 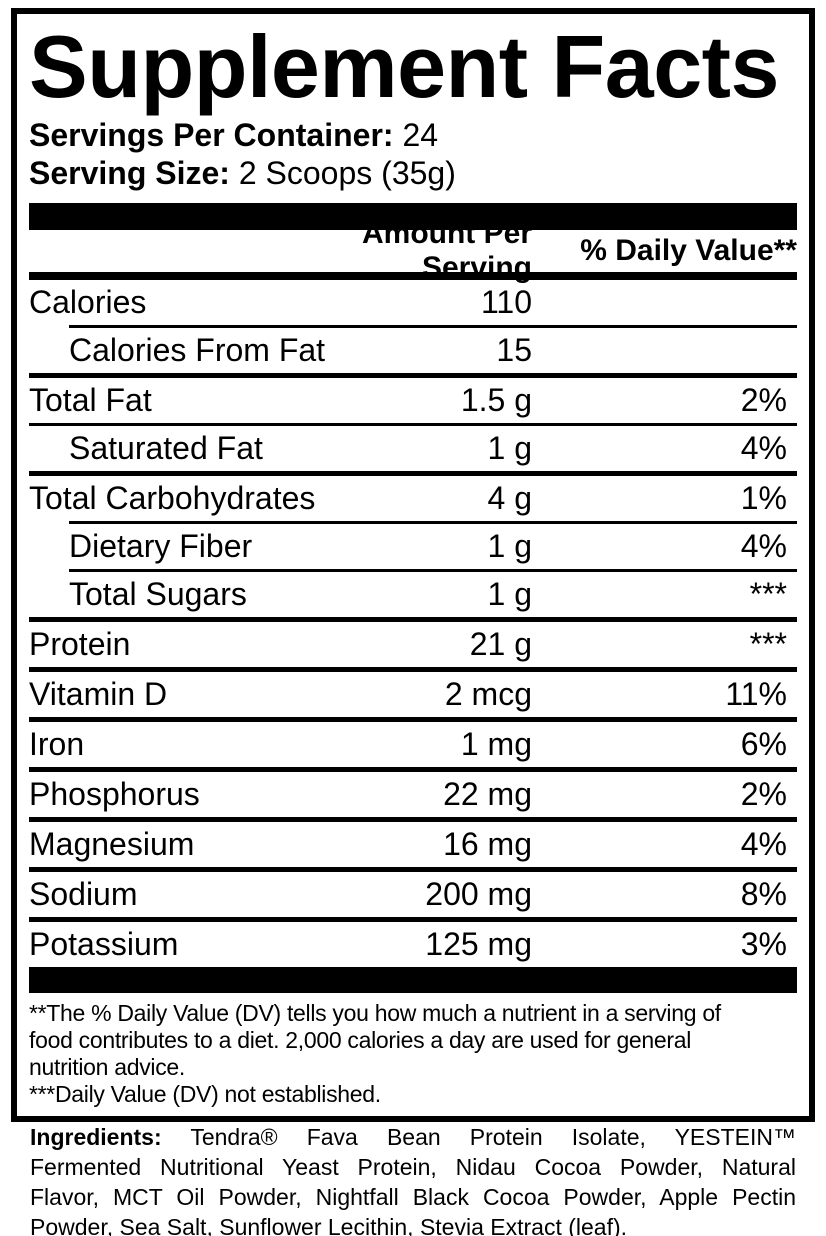 What do you see at coordinates (90, 400) in the screenshot?
I see `nutrient-name: Total Fat` at bounding box center [90, 400].